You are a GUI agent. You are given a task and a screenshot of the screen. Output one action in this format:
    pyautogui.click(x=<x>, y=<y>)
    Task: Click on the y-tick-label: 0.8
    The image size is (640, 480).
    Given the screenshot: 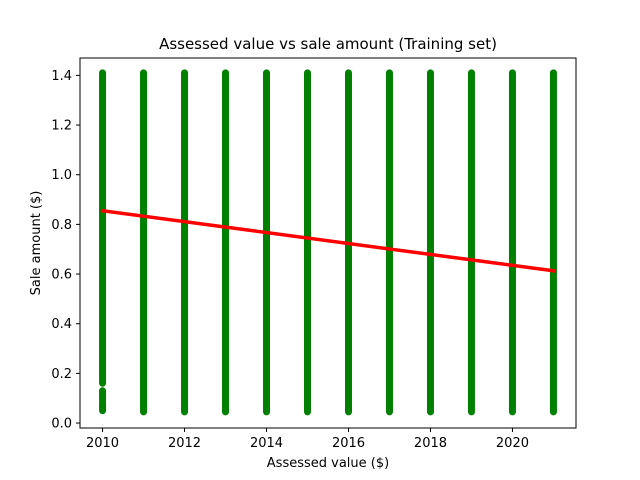 What is the action you would take?
    pyautogui.click(x=61, y=225)
    